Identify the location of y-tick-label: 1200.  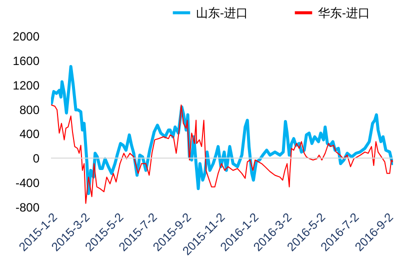
(26, 85).